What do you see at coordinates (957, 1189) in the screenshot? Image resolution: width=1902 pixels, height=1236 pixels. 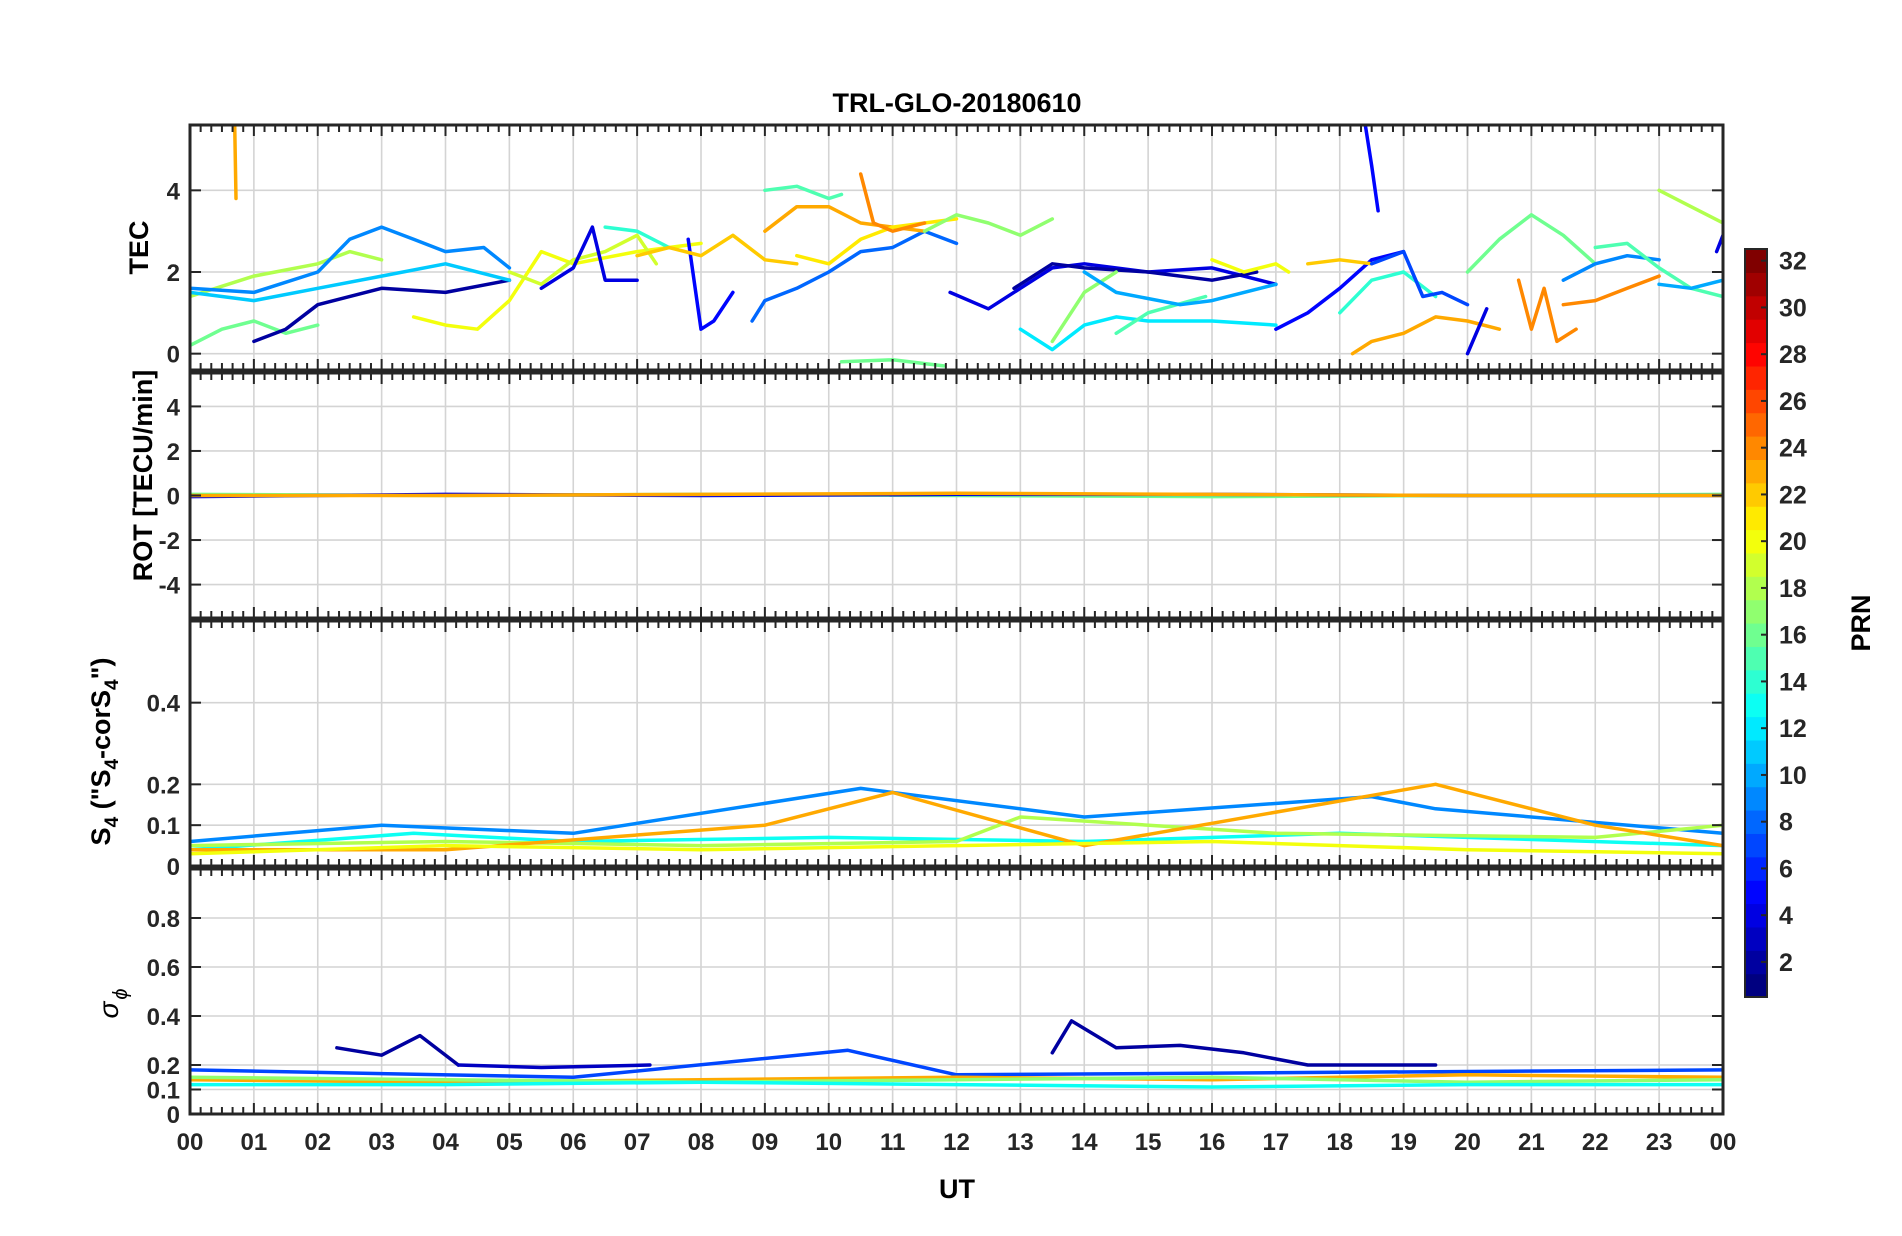 I see `x-axis-label: UT` at bounding box center [957, 1189].